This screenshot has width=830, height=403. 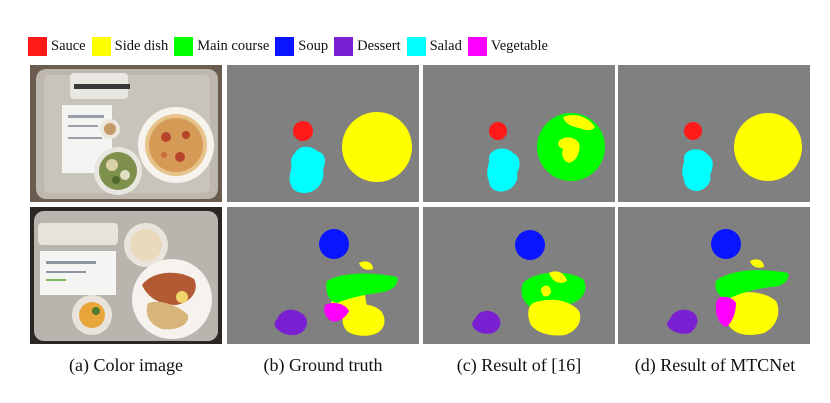 I want to click on legend-item-soup: Soup, so click(x=302, y=46).